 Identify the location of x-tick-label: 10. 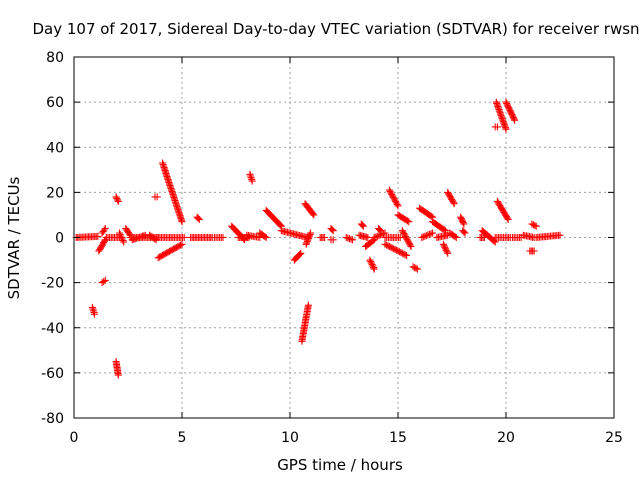
(290, 438).